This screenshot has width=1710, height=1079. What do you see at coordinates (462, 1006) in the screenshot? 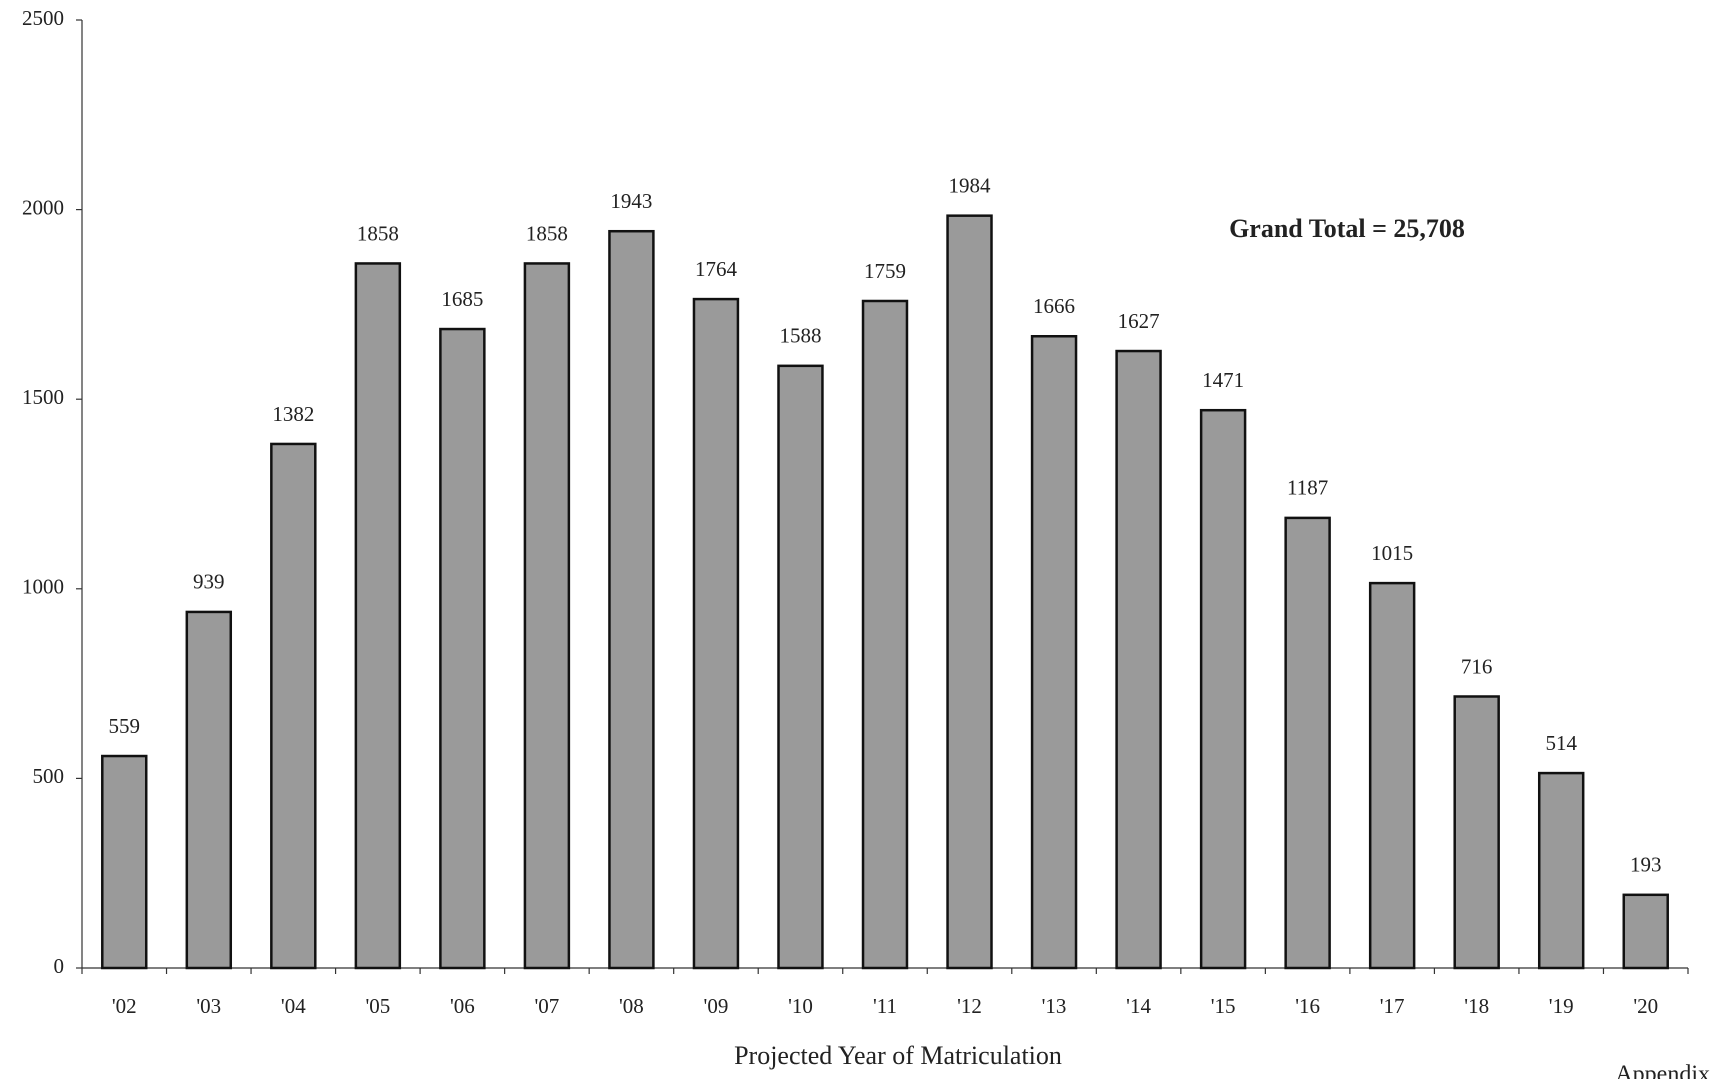
I see `x-tick-label: '06` at bounding box center [462, 1006].